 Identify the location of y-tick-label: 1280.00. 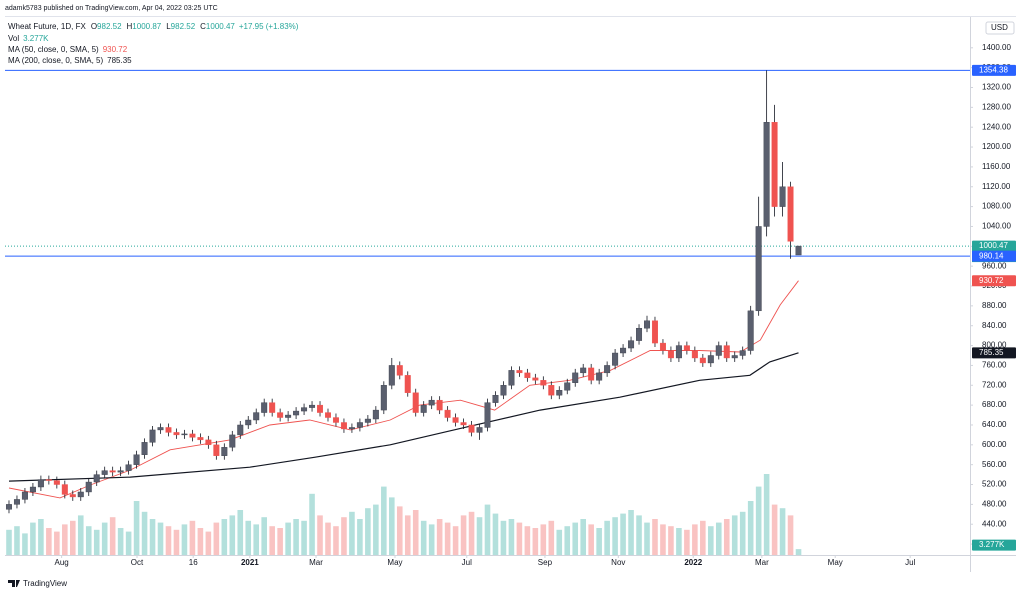
(996, 106).